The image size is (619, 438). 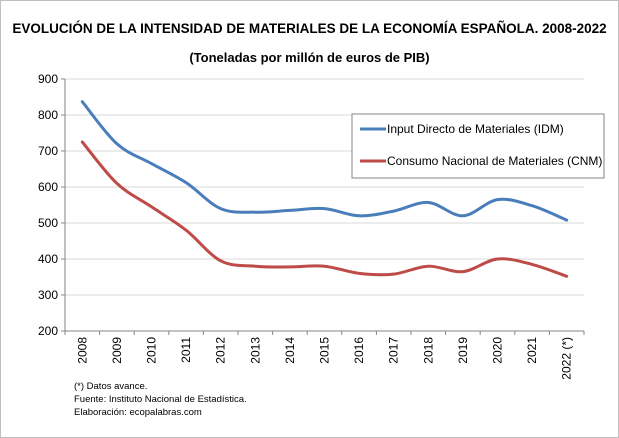 What do you see at coordinates (82, 350) in the screenshot?
I see `x-tick-label: 2008` at bounding box center [82, 350].